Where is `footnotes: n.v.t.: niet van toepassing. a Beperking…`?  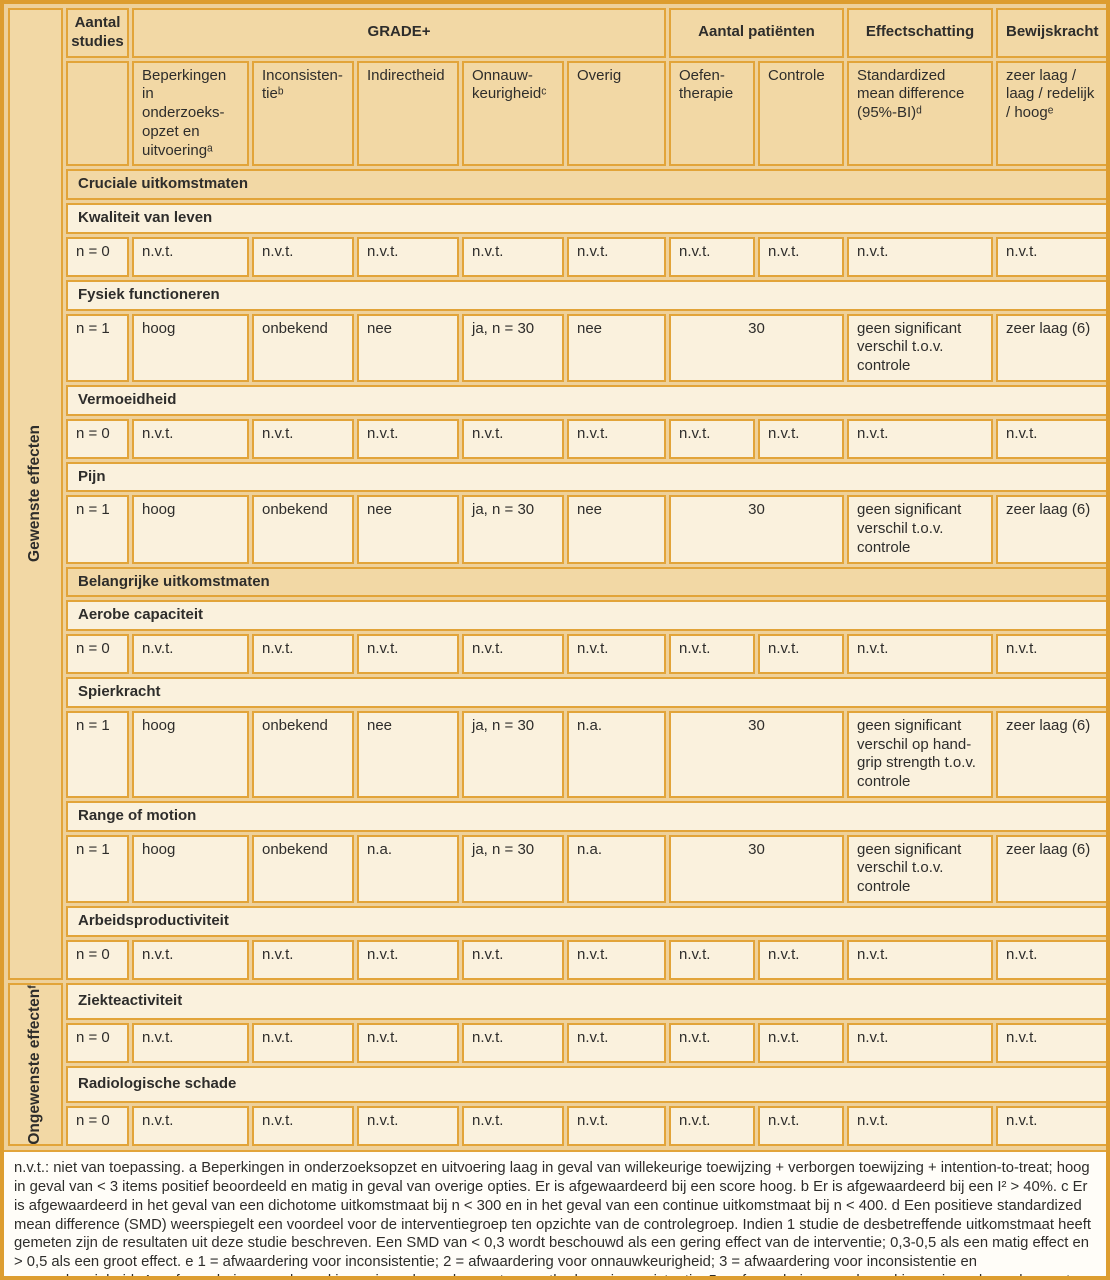 footnotes: n.v.t.: niet van toepassing. a Beperking… is located at coordinates (555, 1213).